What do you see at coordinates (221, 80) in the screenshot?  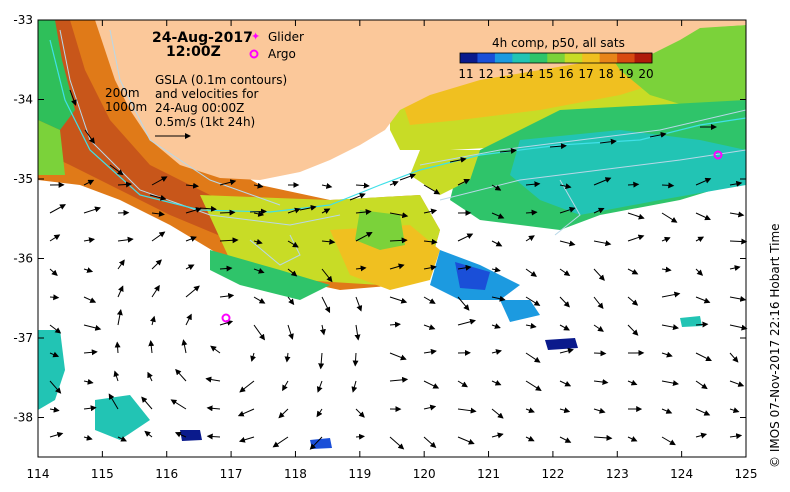 I see `gsla-line-1: GSLA (0.1m contours)` at bounding box center [221, 80].